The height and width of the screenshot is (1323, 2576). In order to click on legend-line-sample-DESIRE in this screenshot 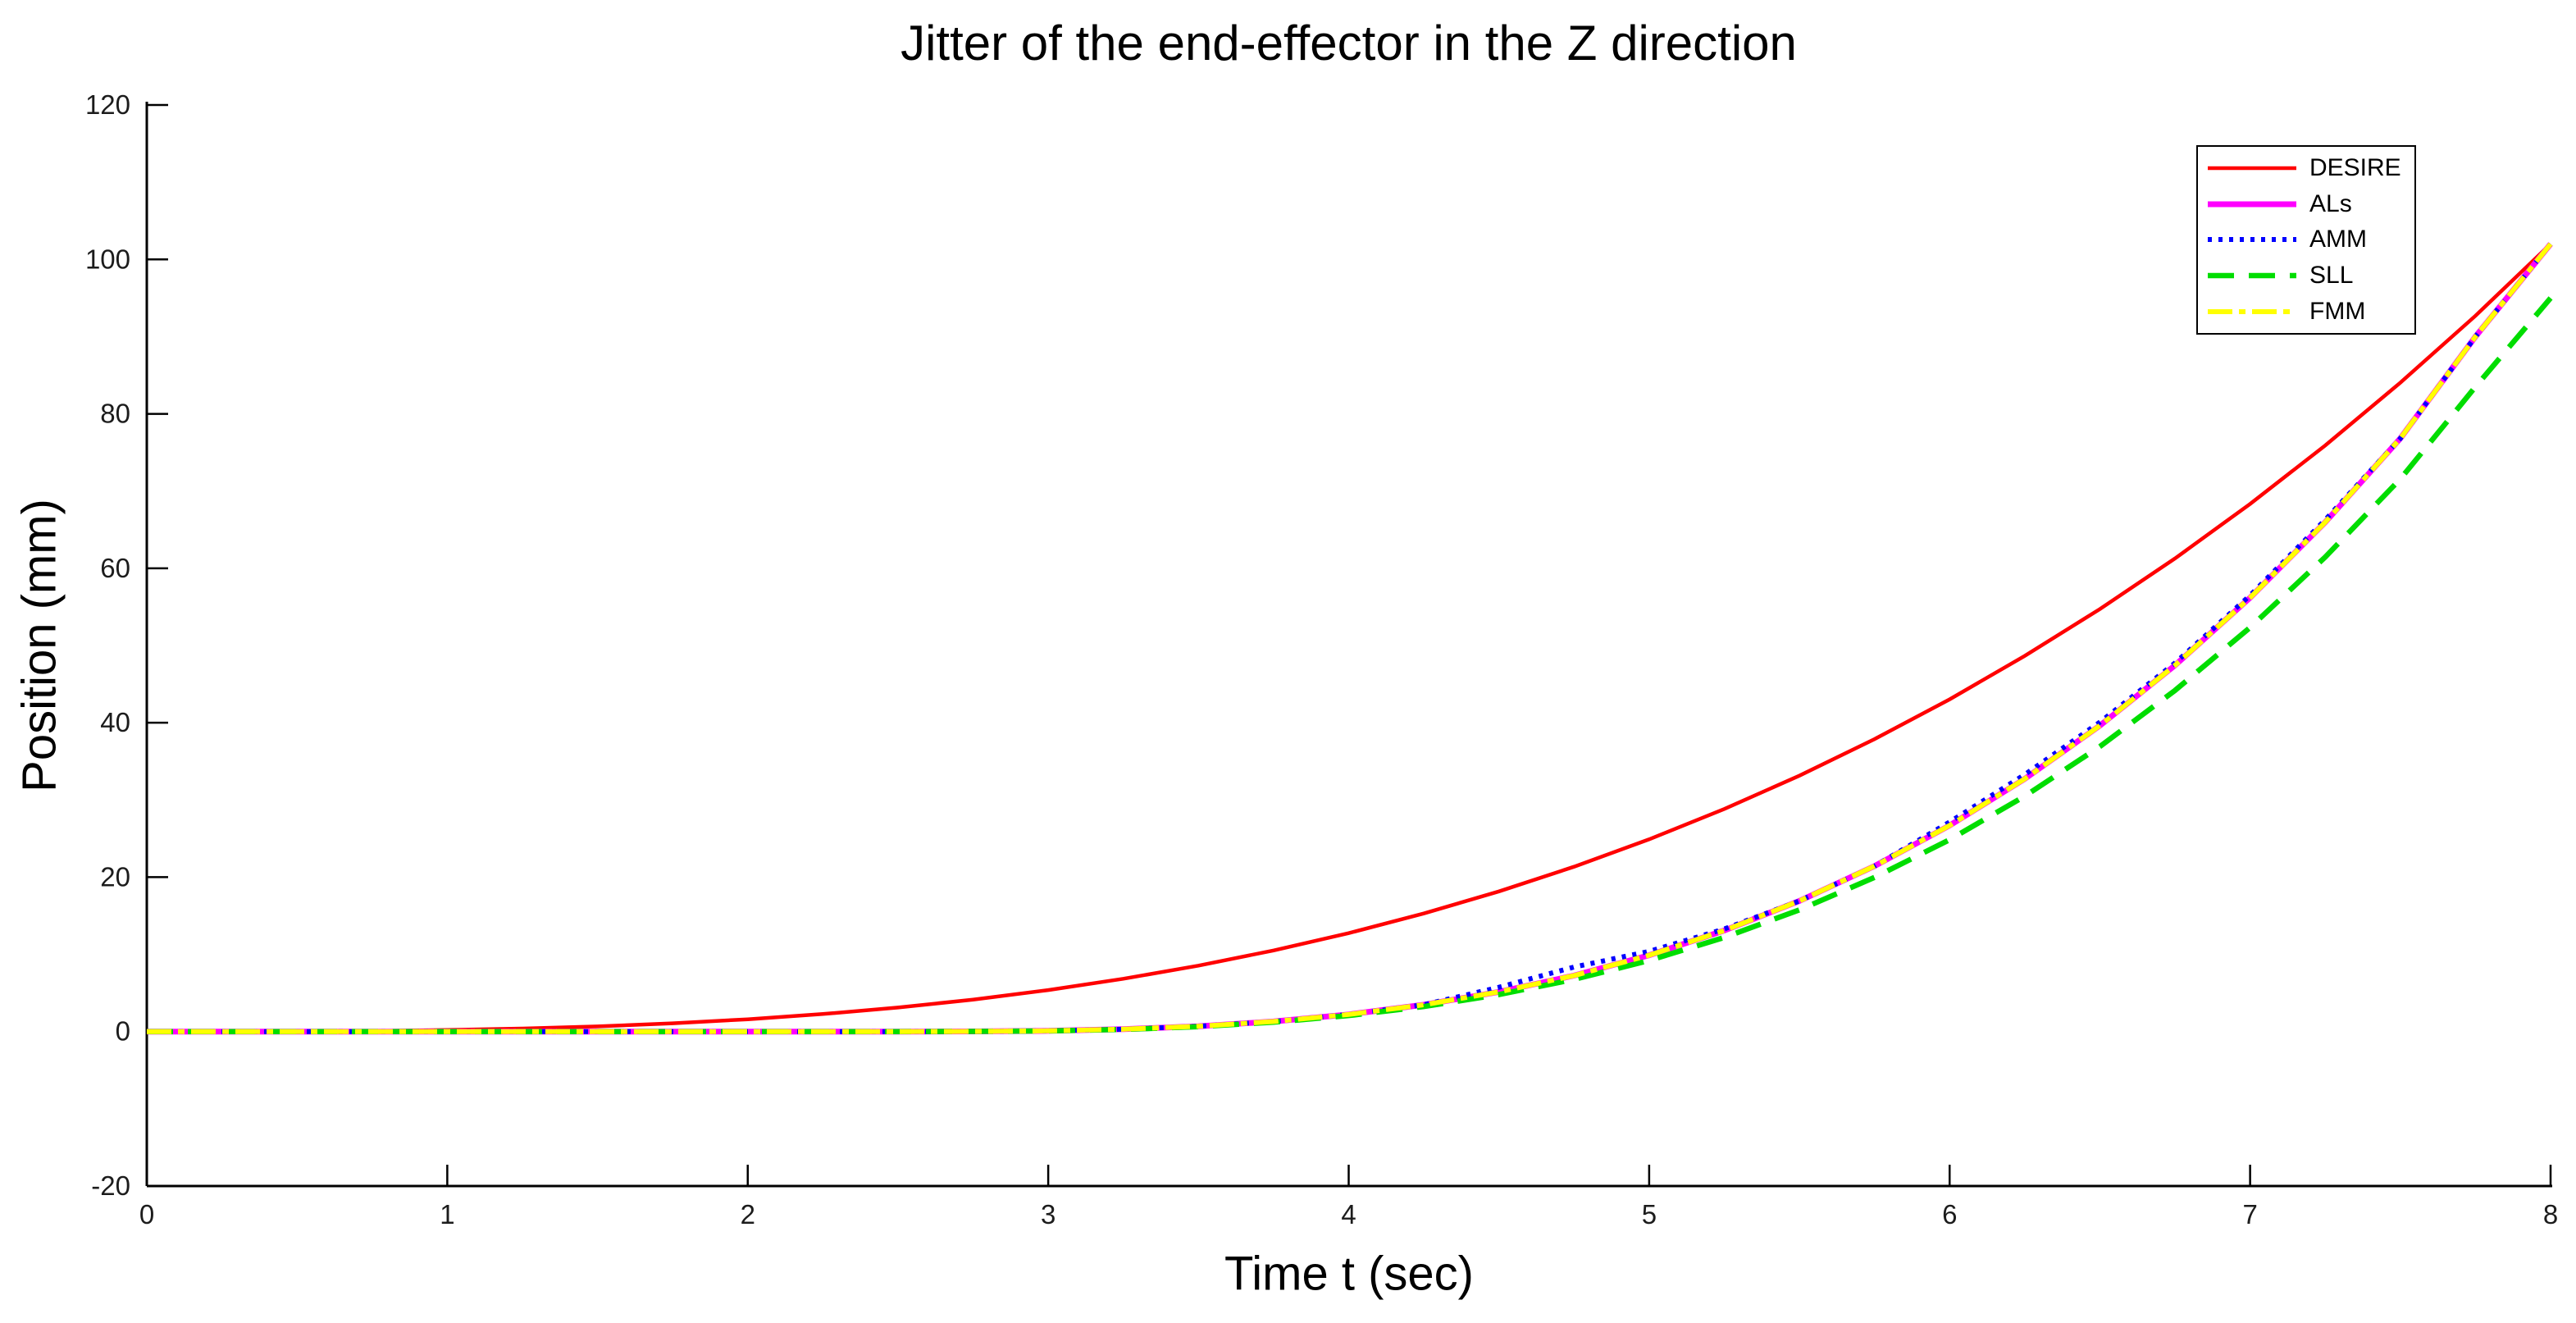, I will do `click(2252, 168)`.